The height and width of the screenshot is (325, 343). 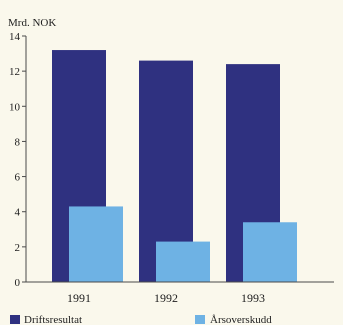 What do you see at coordinates (96, 244) in the screenshot?
I see `bar-arsoverskudd-1991` at bounding box center [96, 244].